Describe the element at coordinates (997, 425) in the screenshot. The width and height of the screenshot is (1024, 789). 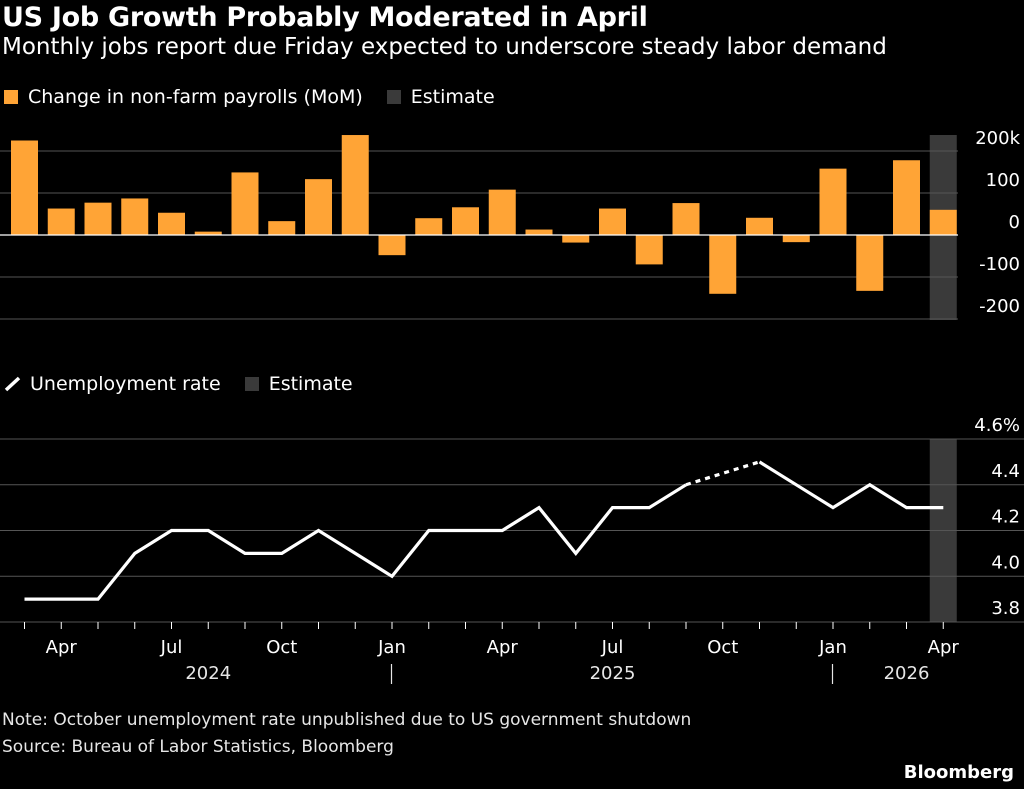
I see `line-ytick-label: 4.6%` at that location.